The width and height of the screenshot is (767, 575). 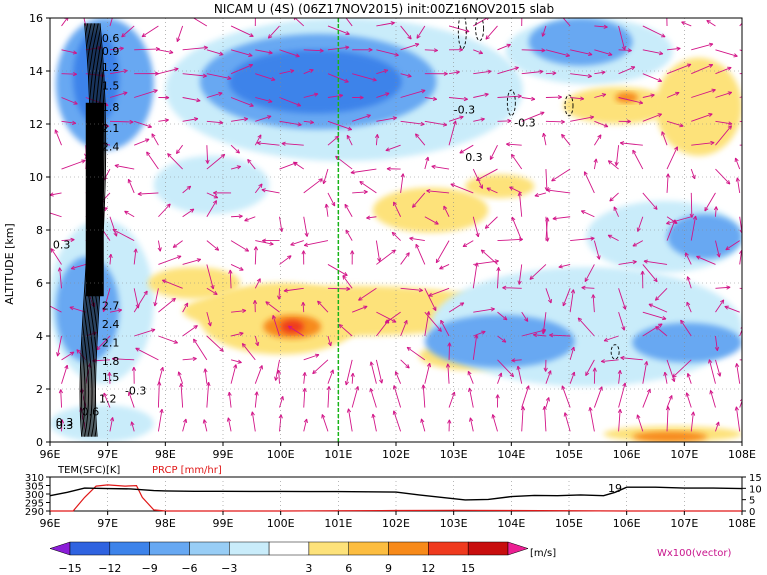 What do you see at coordinates (348, 568) in the screenshot?
I see `colorbar-label: 6` at bounding box center [348, 568].